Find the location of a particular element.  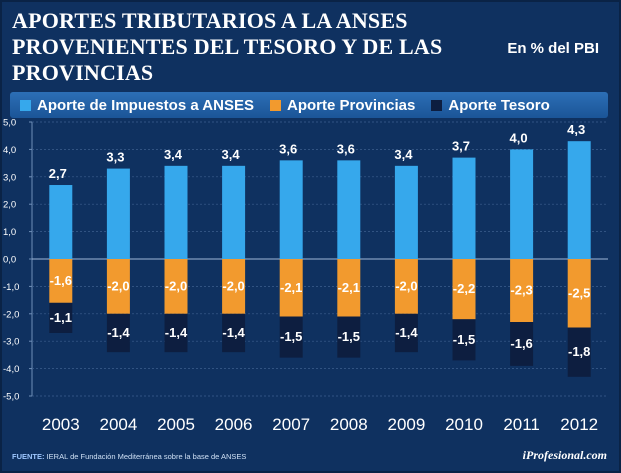

y-tick-label: 1,0 is located at coordinates (9, 232).